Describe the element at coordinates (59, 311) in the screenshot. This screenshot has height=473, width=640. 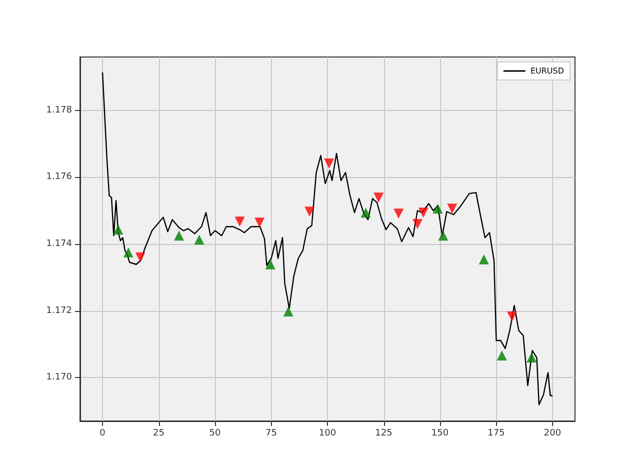
I see `y-tick-label: 1.172` at that location.